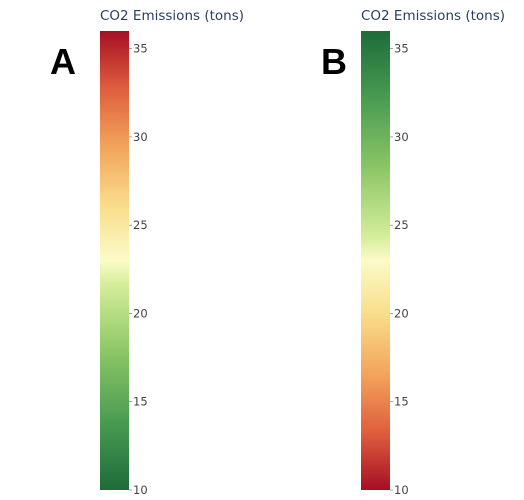 The image size is (524, 500). What do you see at coordinates (433, 16) in the screenshot?
I see `colorbar-title-b: CO2 Emissions (tons)` at bounding box center [433, 16].